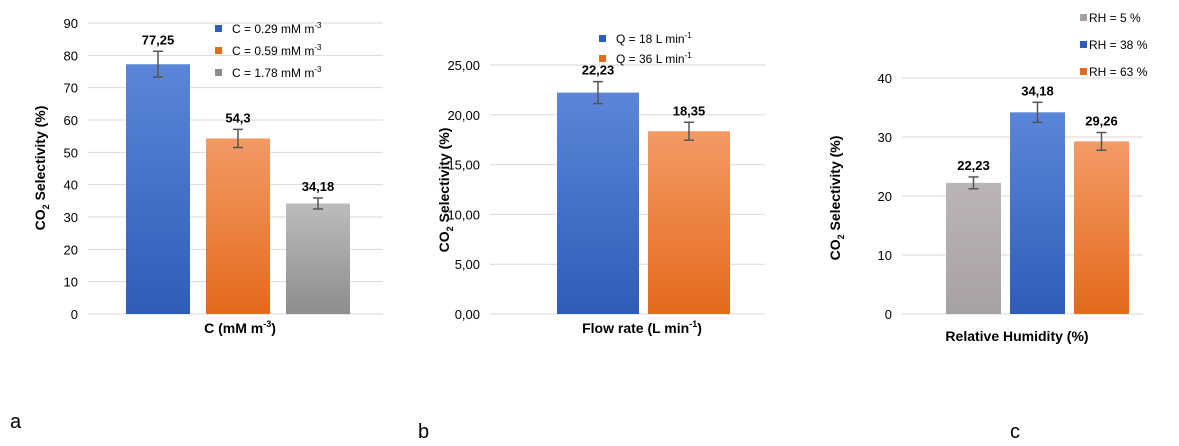 Image resolution: width=1179 pixels, height=446 pixels. Describe the element at coordinates (885, 196) in the screenshot. I see `chart-c-ytick-label: 20` at that location.